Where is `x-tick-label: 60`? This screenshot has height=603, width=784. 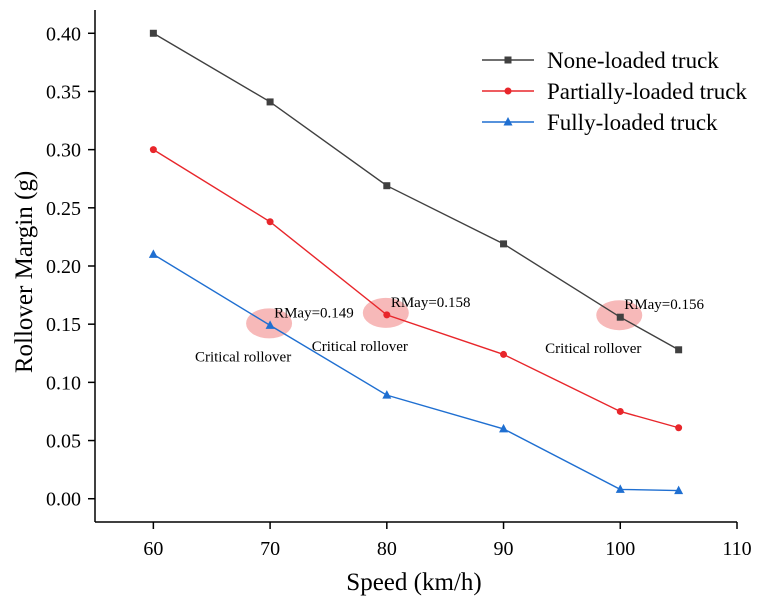 x-tick-label: 60 is located at coordinates (153, 549).